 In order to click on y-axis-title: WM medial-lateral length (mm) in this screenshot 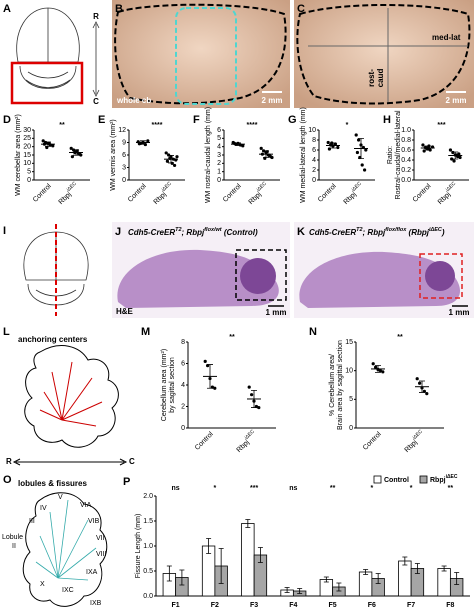, I will do `click(303, 155)`.